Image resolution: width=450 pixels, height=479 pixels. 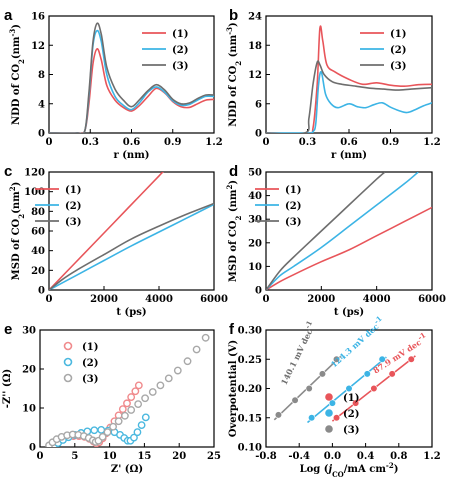 I want to click on x-tick-label: -0.8, so click(x=266, y=456).